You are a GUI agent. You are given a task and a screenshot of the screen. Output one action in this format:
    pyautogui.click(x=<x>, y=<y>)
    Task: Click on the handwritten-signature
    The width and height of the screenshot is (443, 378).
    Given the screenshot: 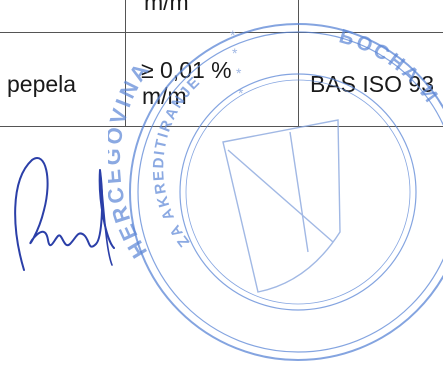 What is the action you would take?
    pyautogui.click(x=64, y=214)
    